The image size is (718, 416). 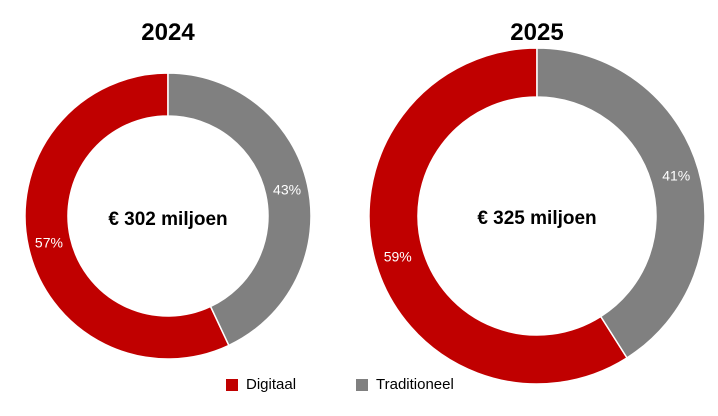 I want to click on center-label-2024: € 302 miljoen, so click(x=167, y=219).